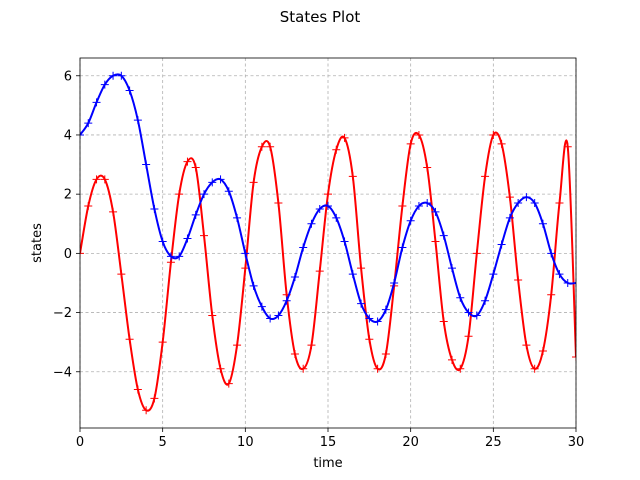  What do you see at coordinates (62, 372) in the screenshot?
I see `y-tick-label: −4` at bounding box center [62, 372].